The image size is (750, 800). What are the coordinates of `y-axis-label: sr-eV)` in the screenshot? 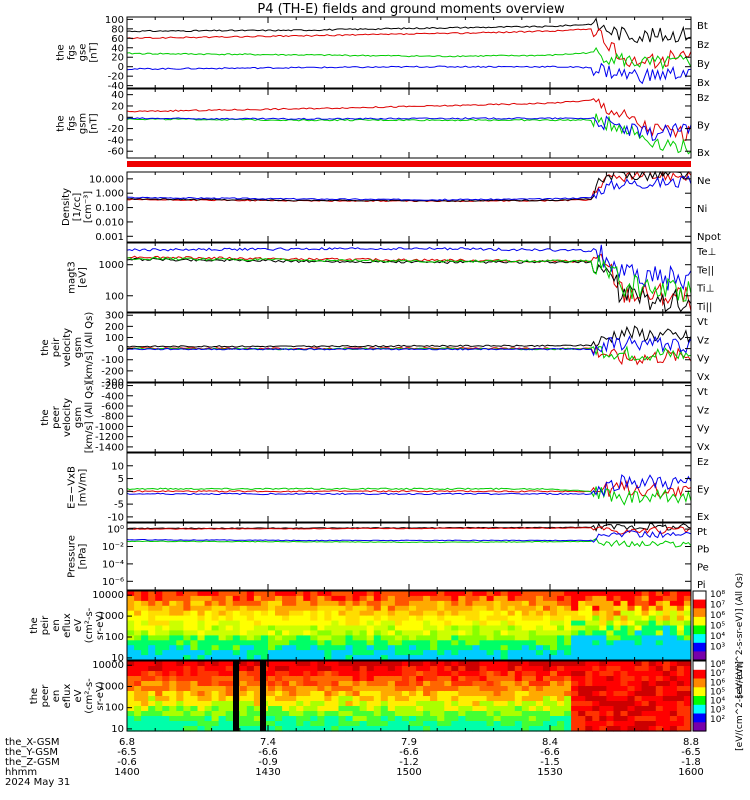 It's located at (100, 625).